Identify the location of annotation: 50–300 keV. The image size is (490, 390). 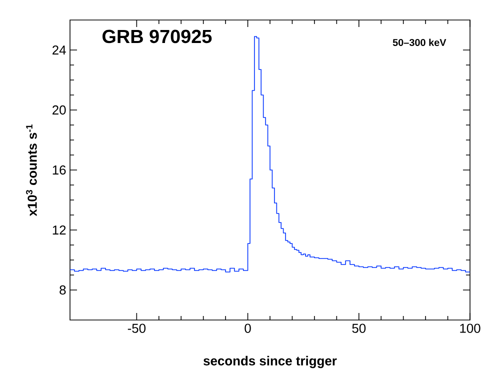
(419, 42).